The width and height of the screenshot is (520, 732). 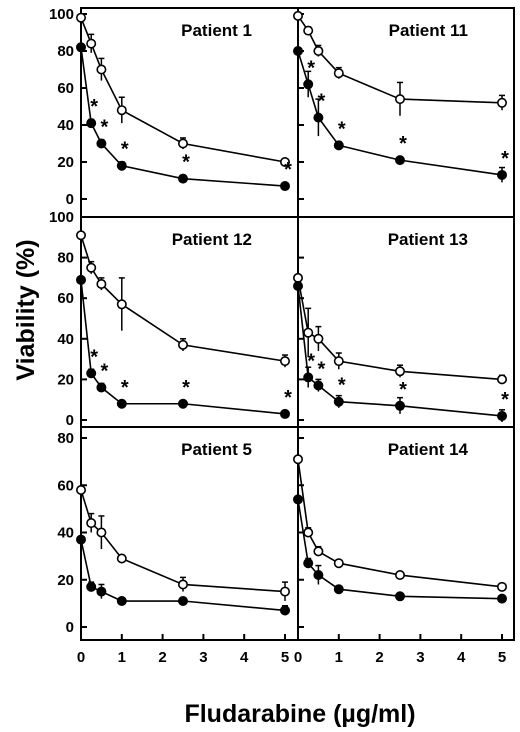 What do you see at coordinates (212, 239) in the screenshot?
I see `panel-title: Patient 12` at bounding box center [212, 239].